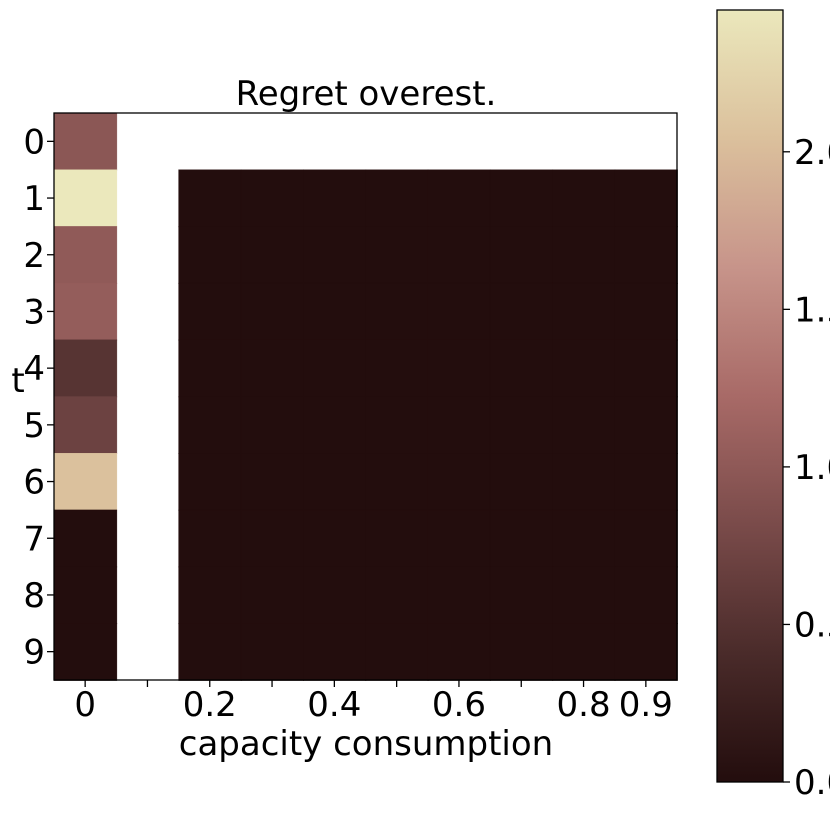  I want to click on x-axis: 0 0.2 0.4 0.6 0.8 0.9, so click(373, 702).